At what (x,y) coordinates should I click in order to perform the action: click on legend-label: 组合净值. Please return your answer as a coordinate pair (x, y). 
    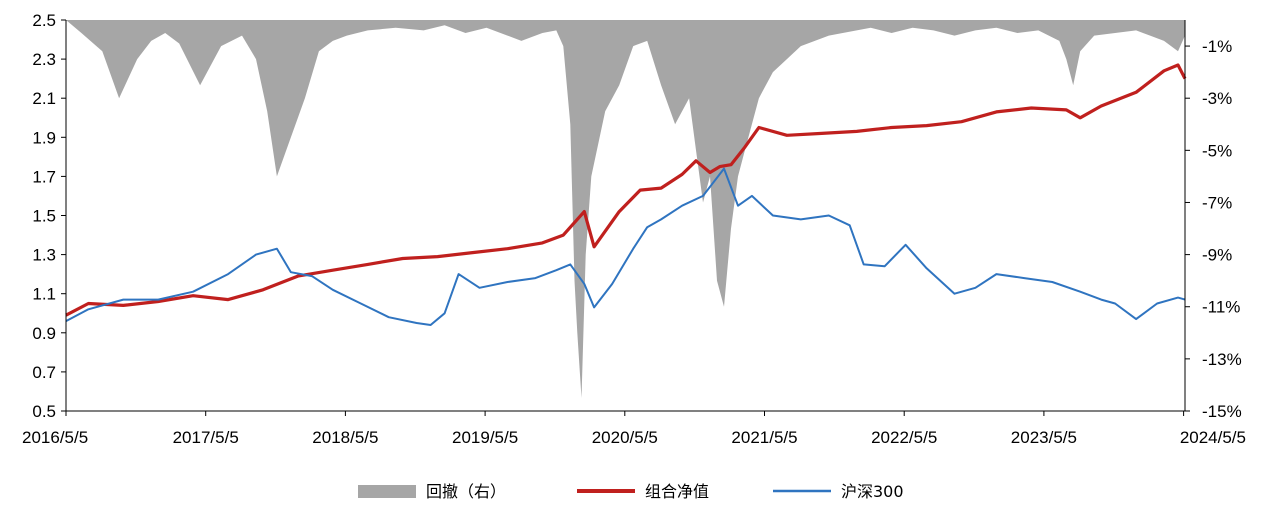
    Looking at the image, I should click on (677, 491).